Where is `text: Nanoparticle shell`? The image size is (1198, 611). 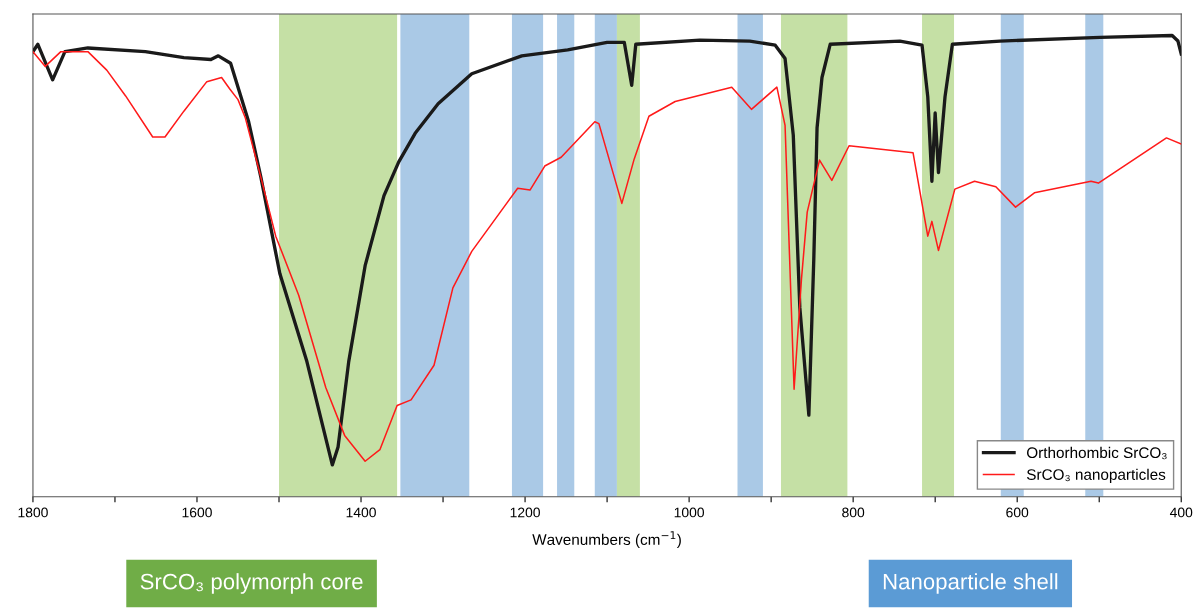 text: Nanoparticle shell is located at coordinates (970, 583).